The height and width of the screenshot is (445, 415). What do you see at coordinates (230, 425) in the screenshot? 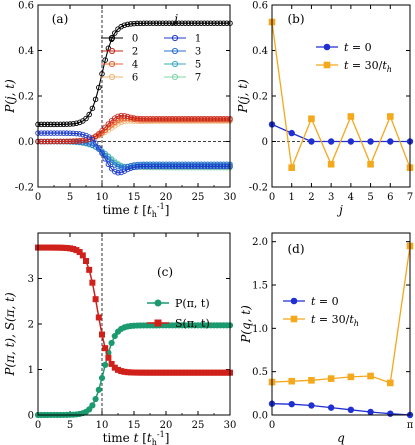
I see `x-tick-label: 30` at bounding box center [230, 425].